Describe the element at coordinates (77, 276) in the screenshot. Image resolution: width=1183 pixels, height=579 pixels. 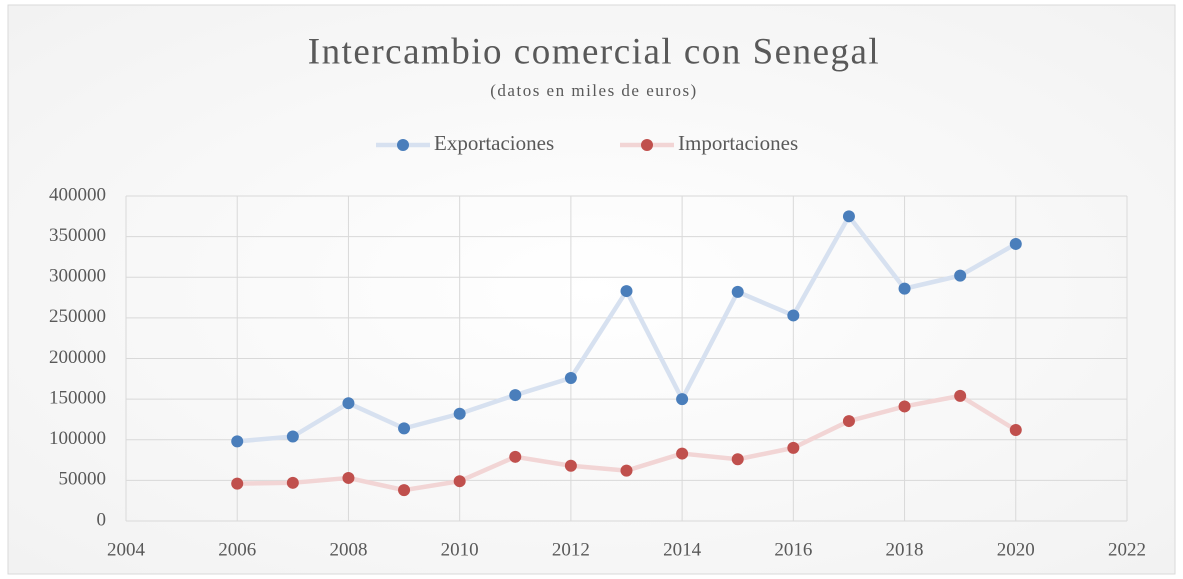
I see `y-tick-label: 300000` at that location.